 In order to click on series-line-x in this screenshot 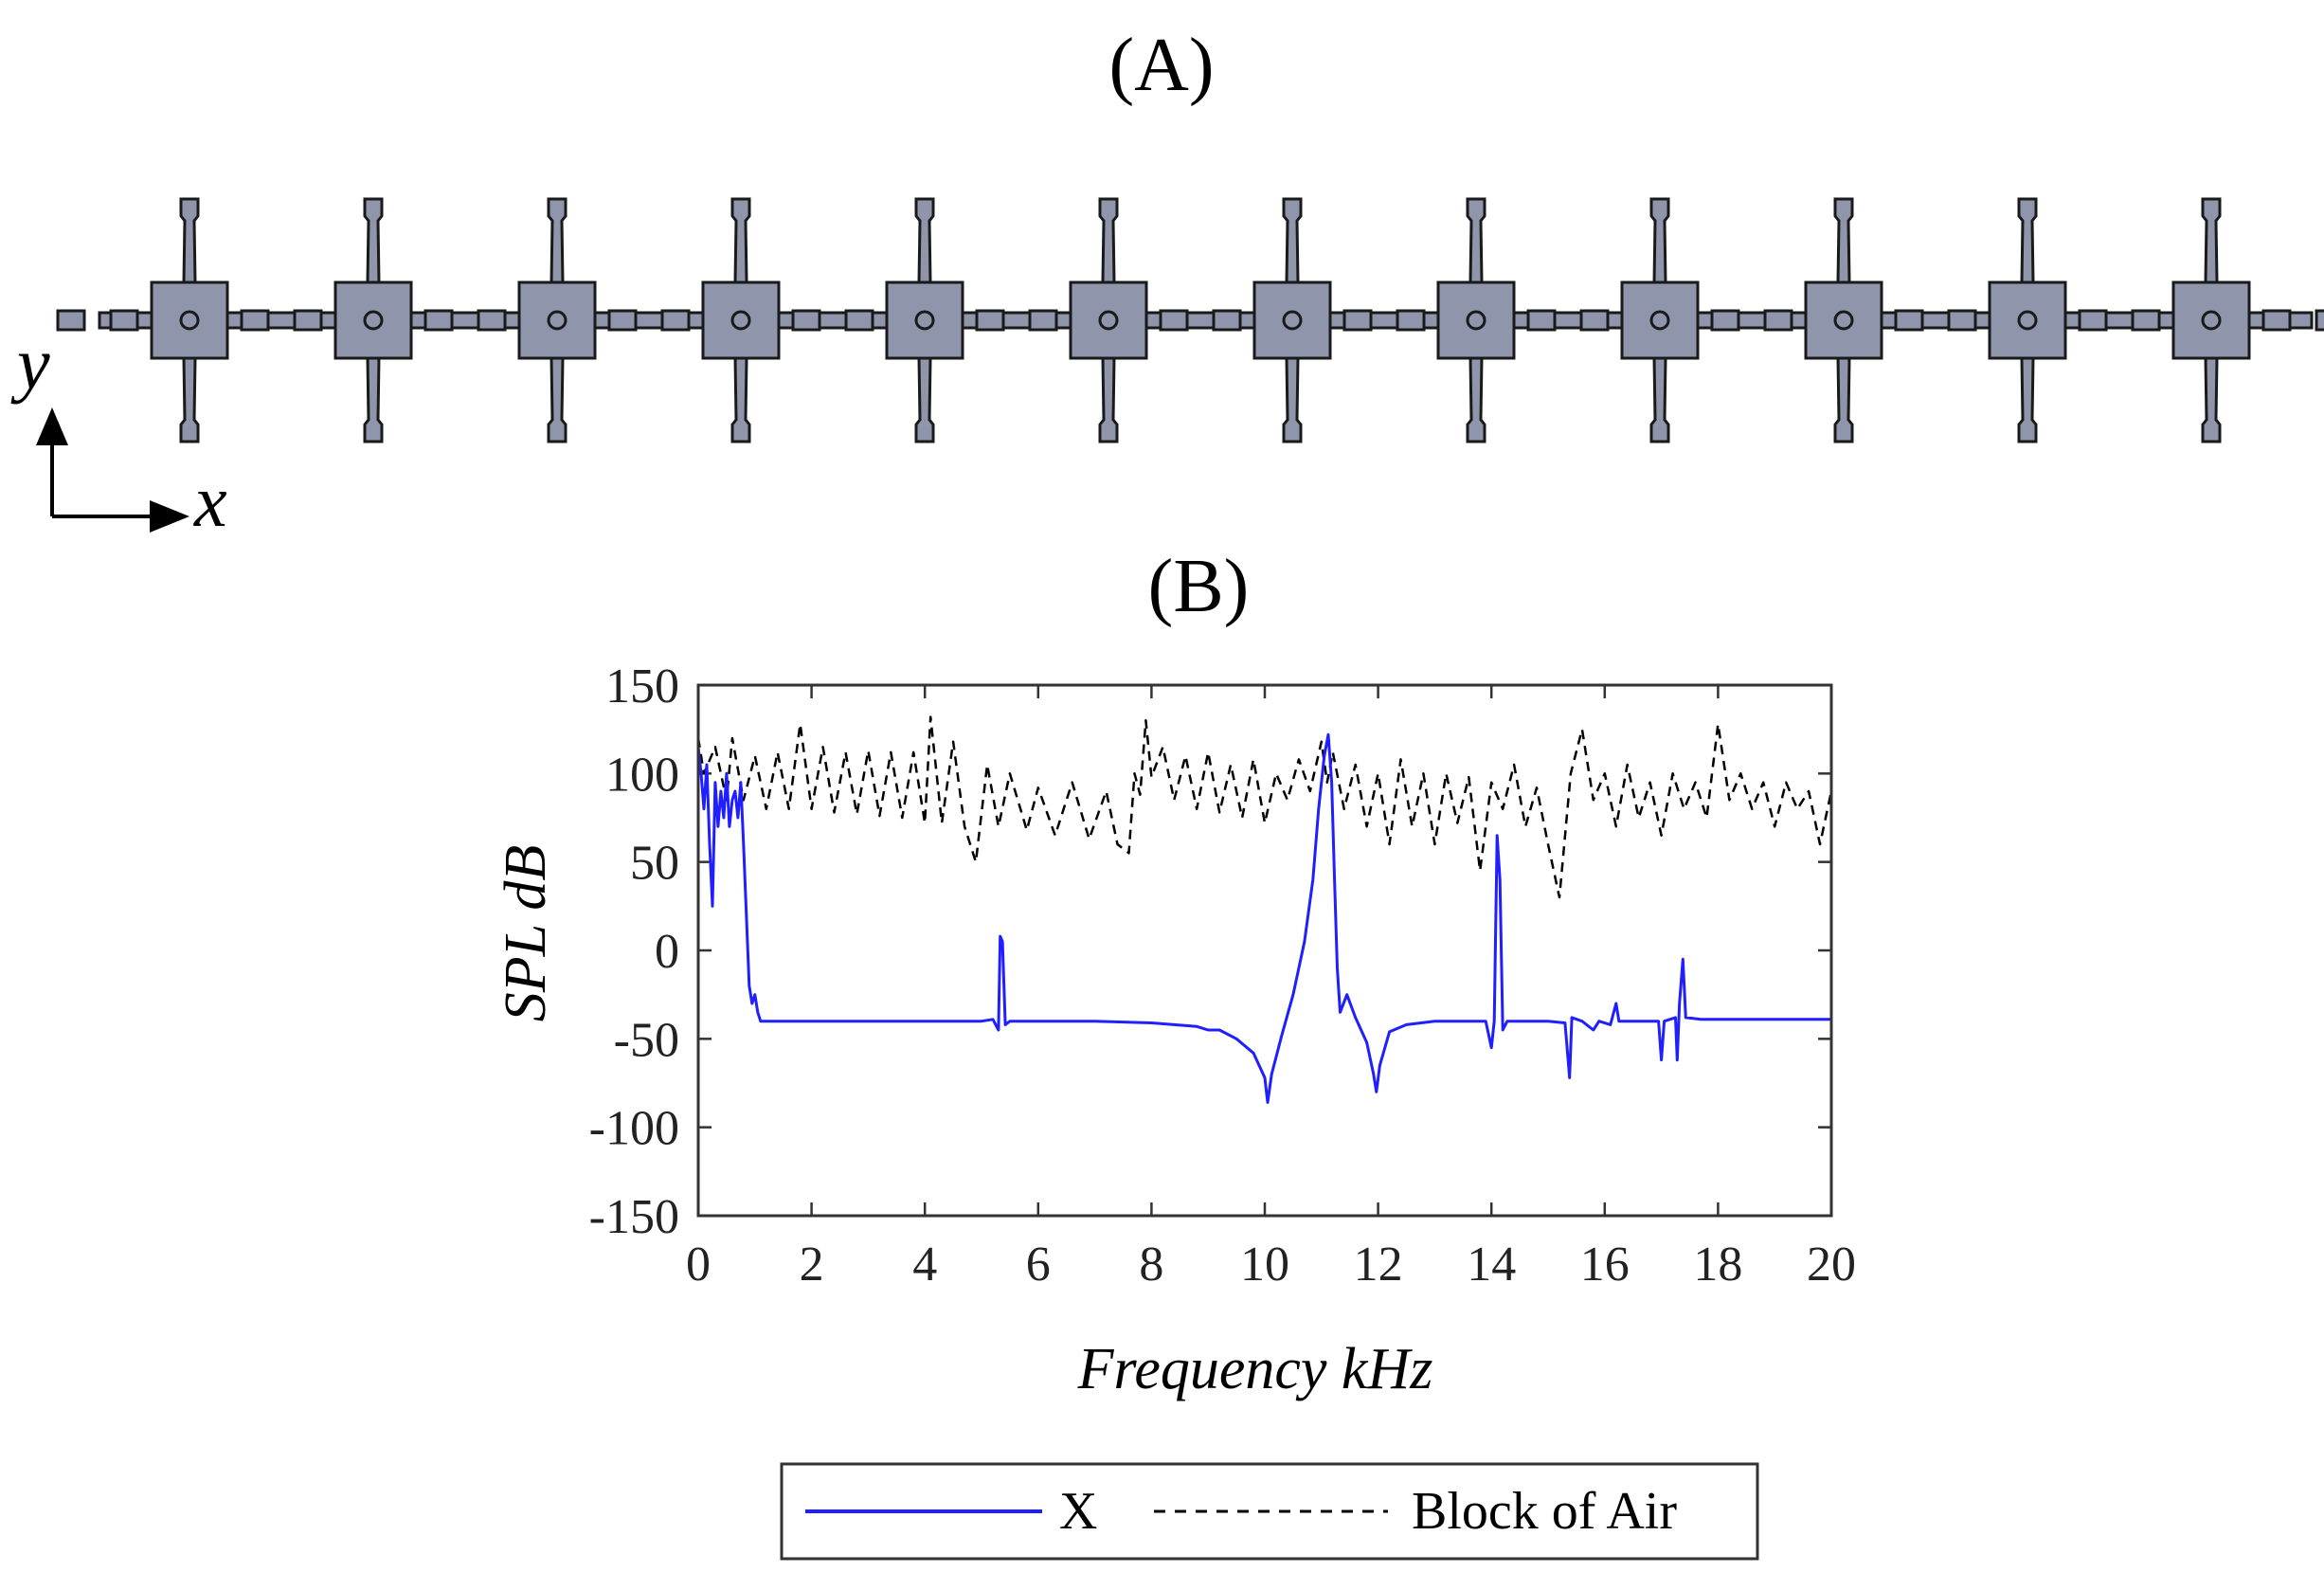, I will do `click(1263, 918)`.